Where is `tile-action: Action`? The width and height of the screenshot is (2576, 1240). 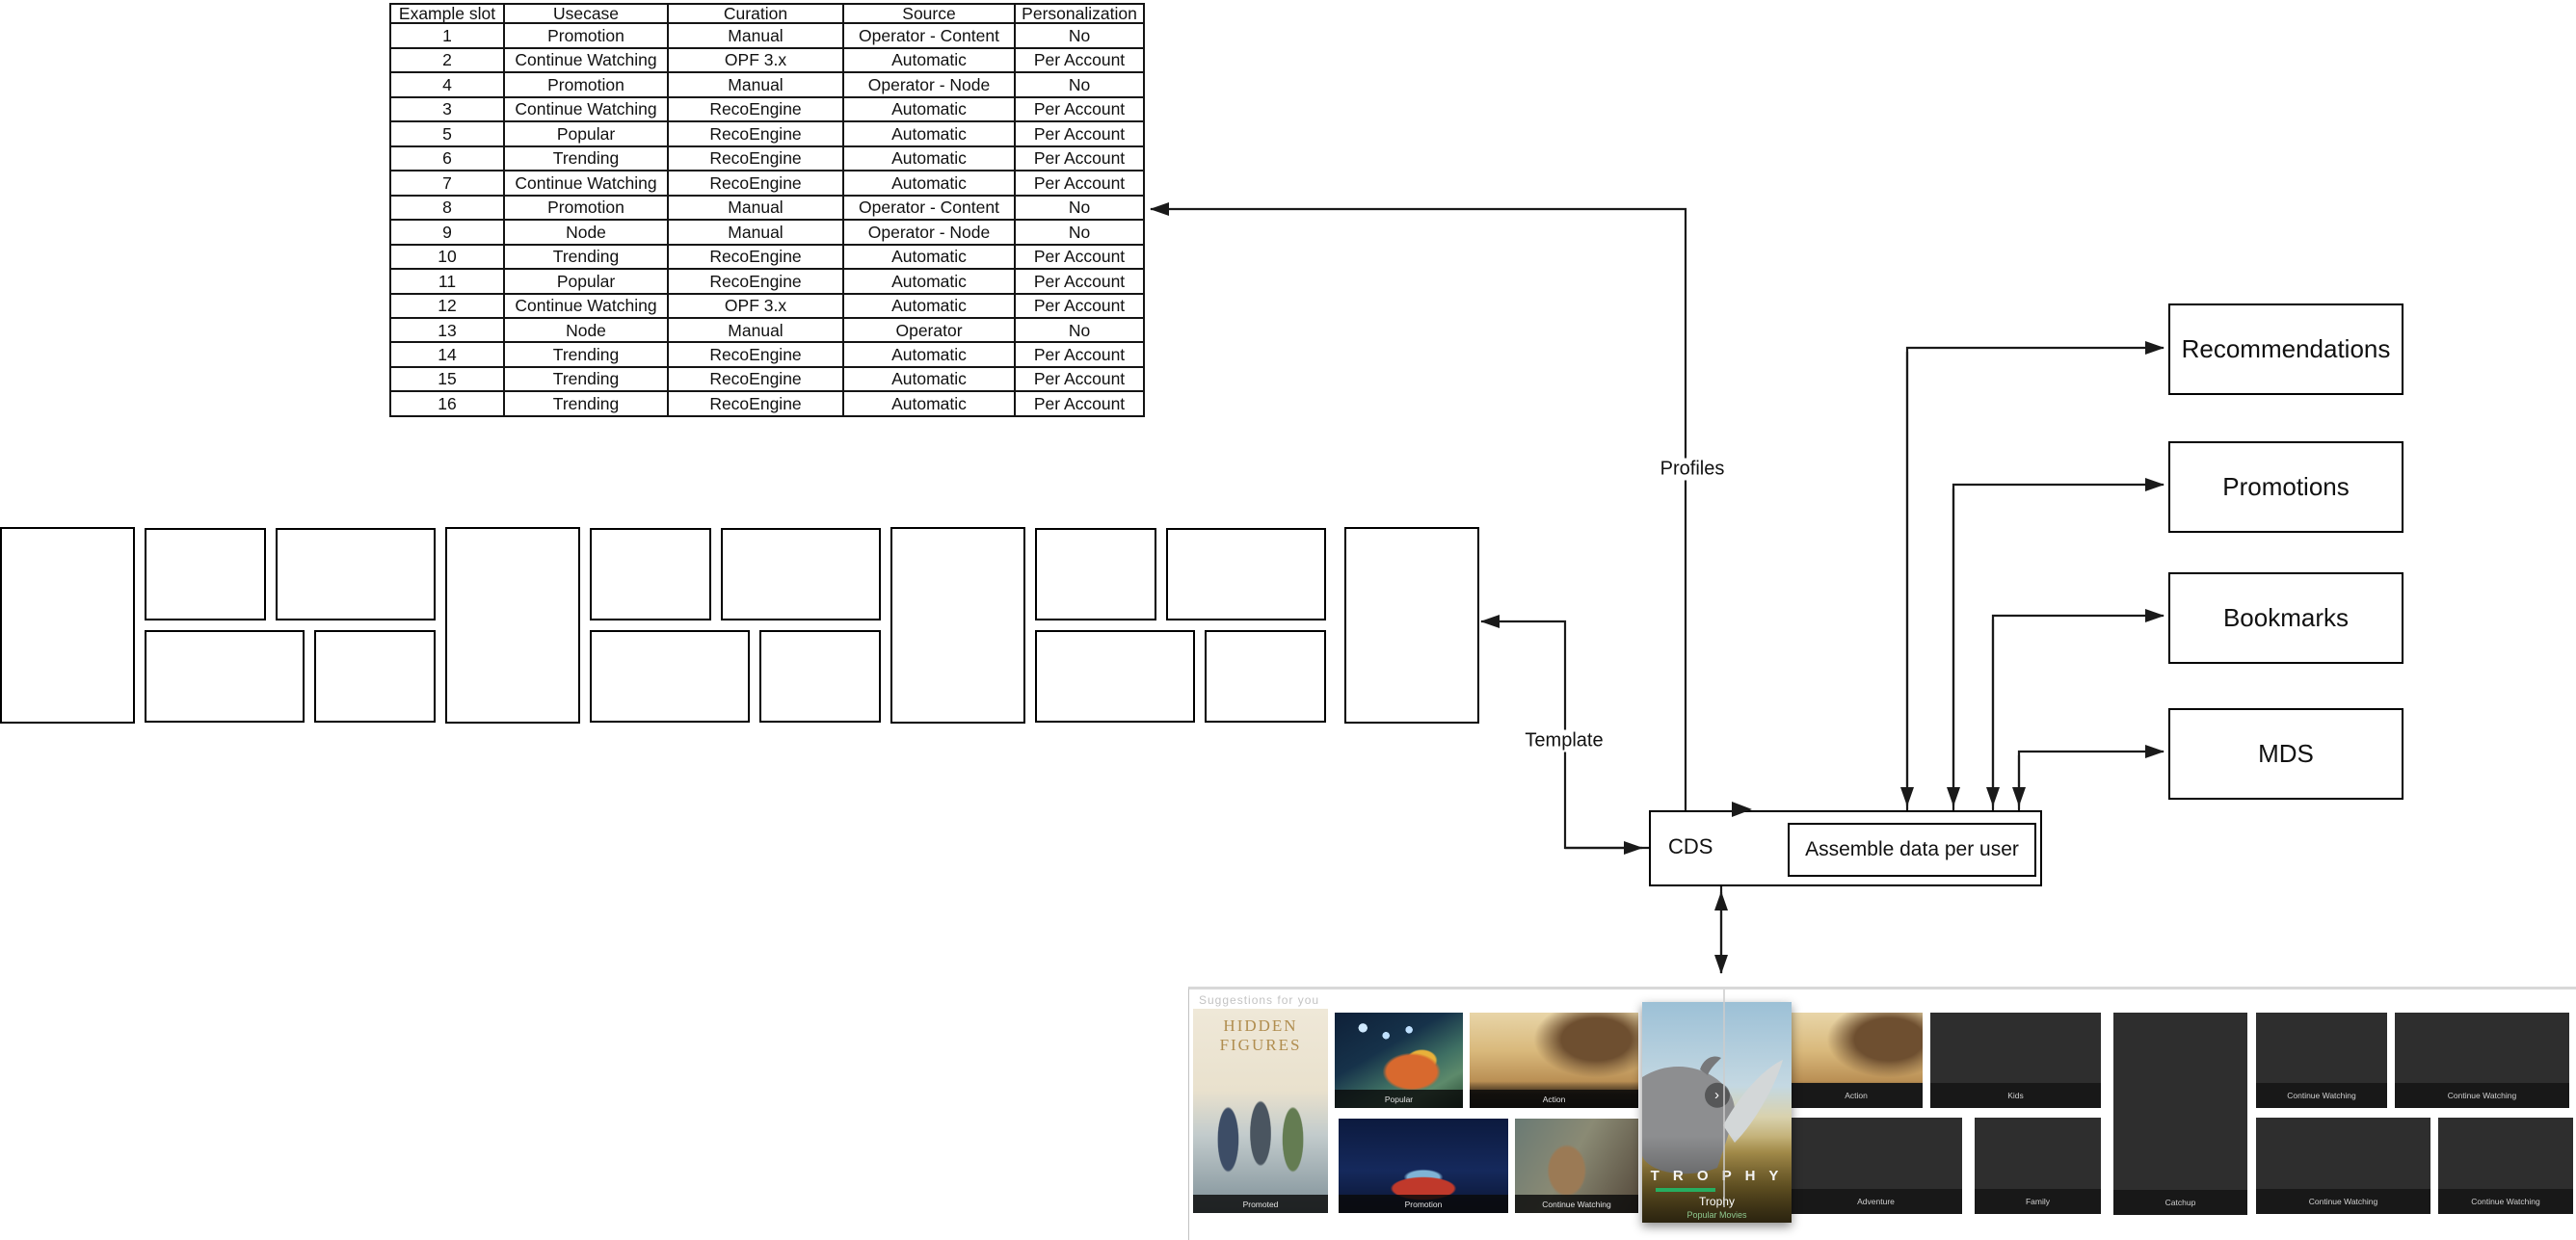
tile-action: Action is located at coordinates (1554, 1060).